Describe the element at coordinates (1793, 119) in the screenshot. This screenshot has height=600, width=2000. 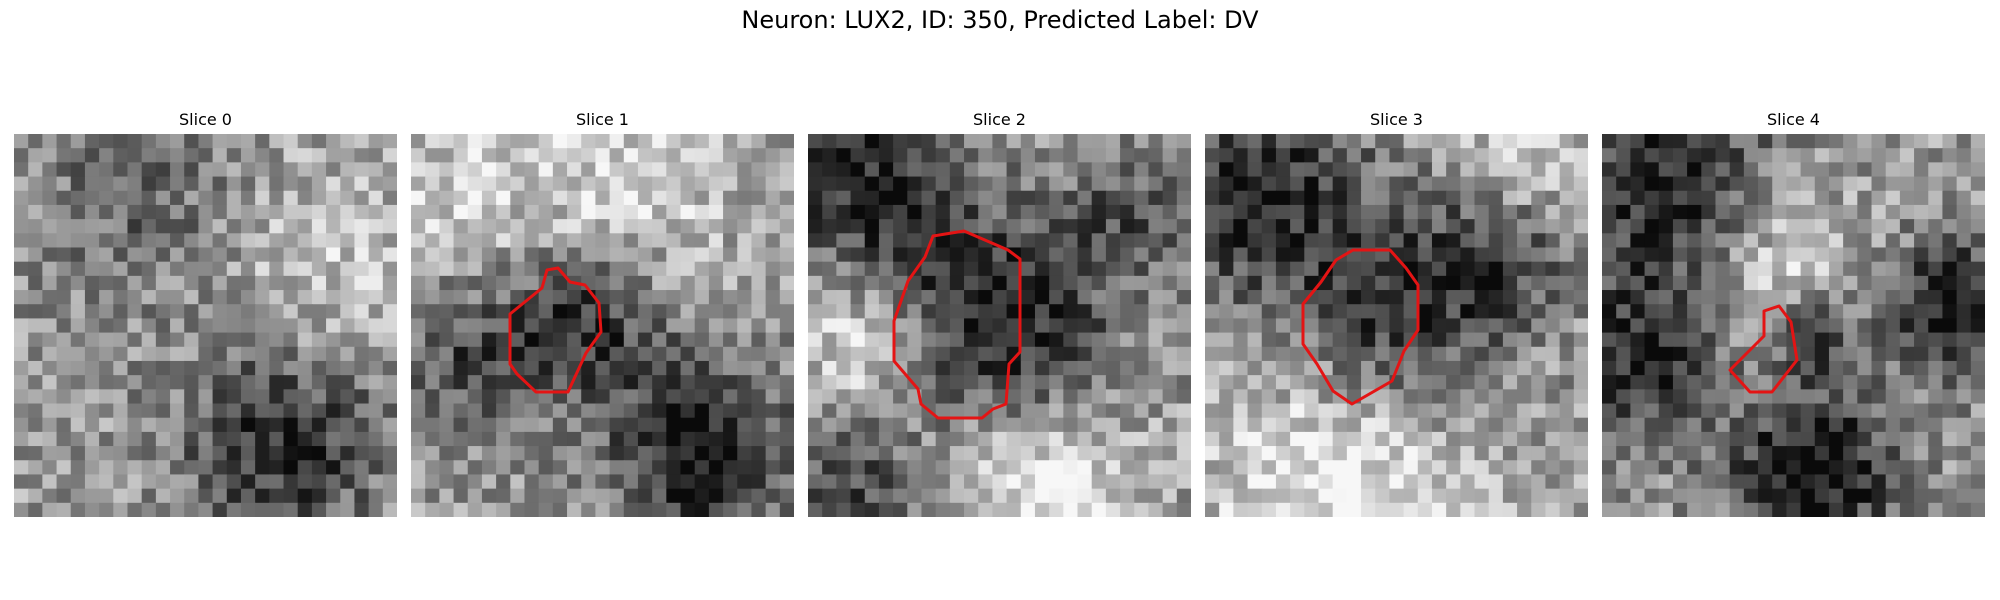
I see `slice-4-title: Slice 4` at that location.